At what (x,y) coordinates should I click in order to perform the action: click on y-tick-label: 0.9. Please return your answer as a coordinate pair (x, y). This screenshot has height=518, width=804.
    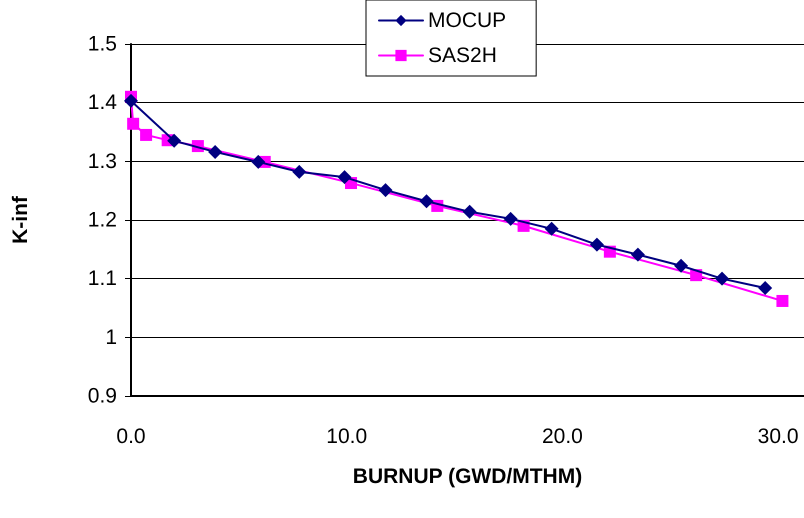
    Looking at the image, I should click on (102, 396).